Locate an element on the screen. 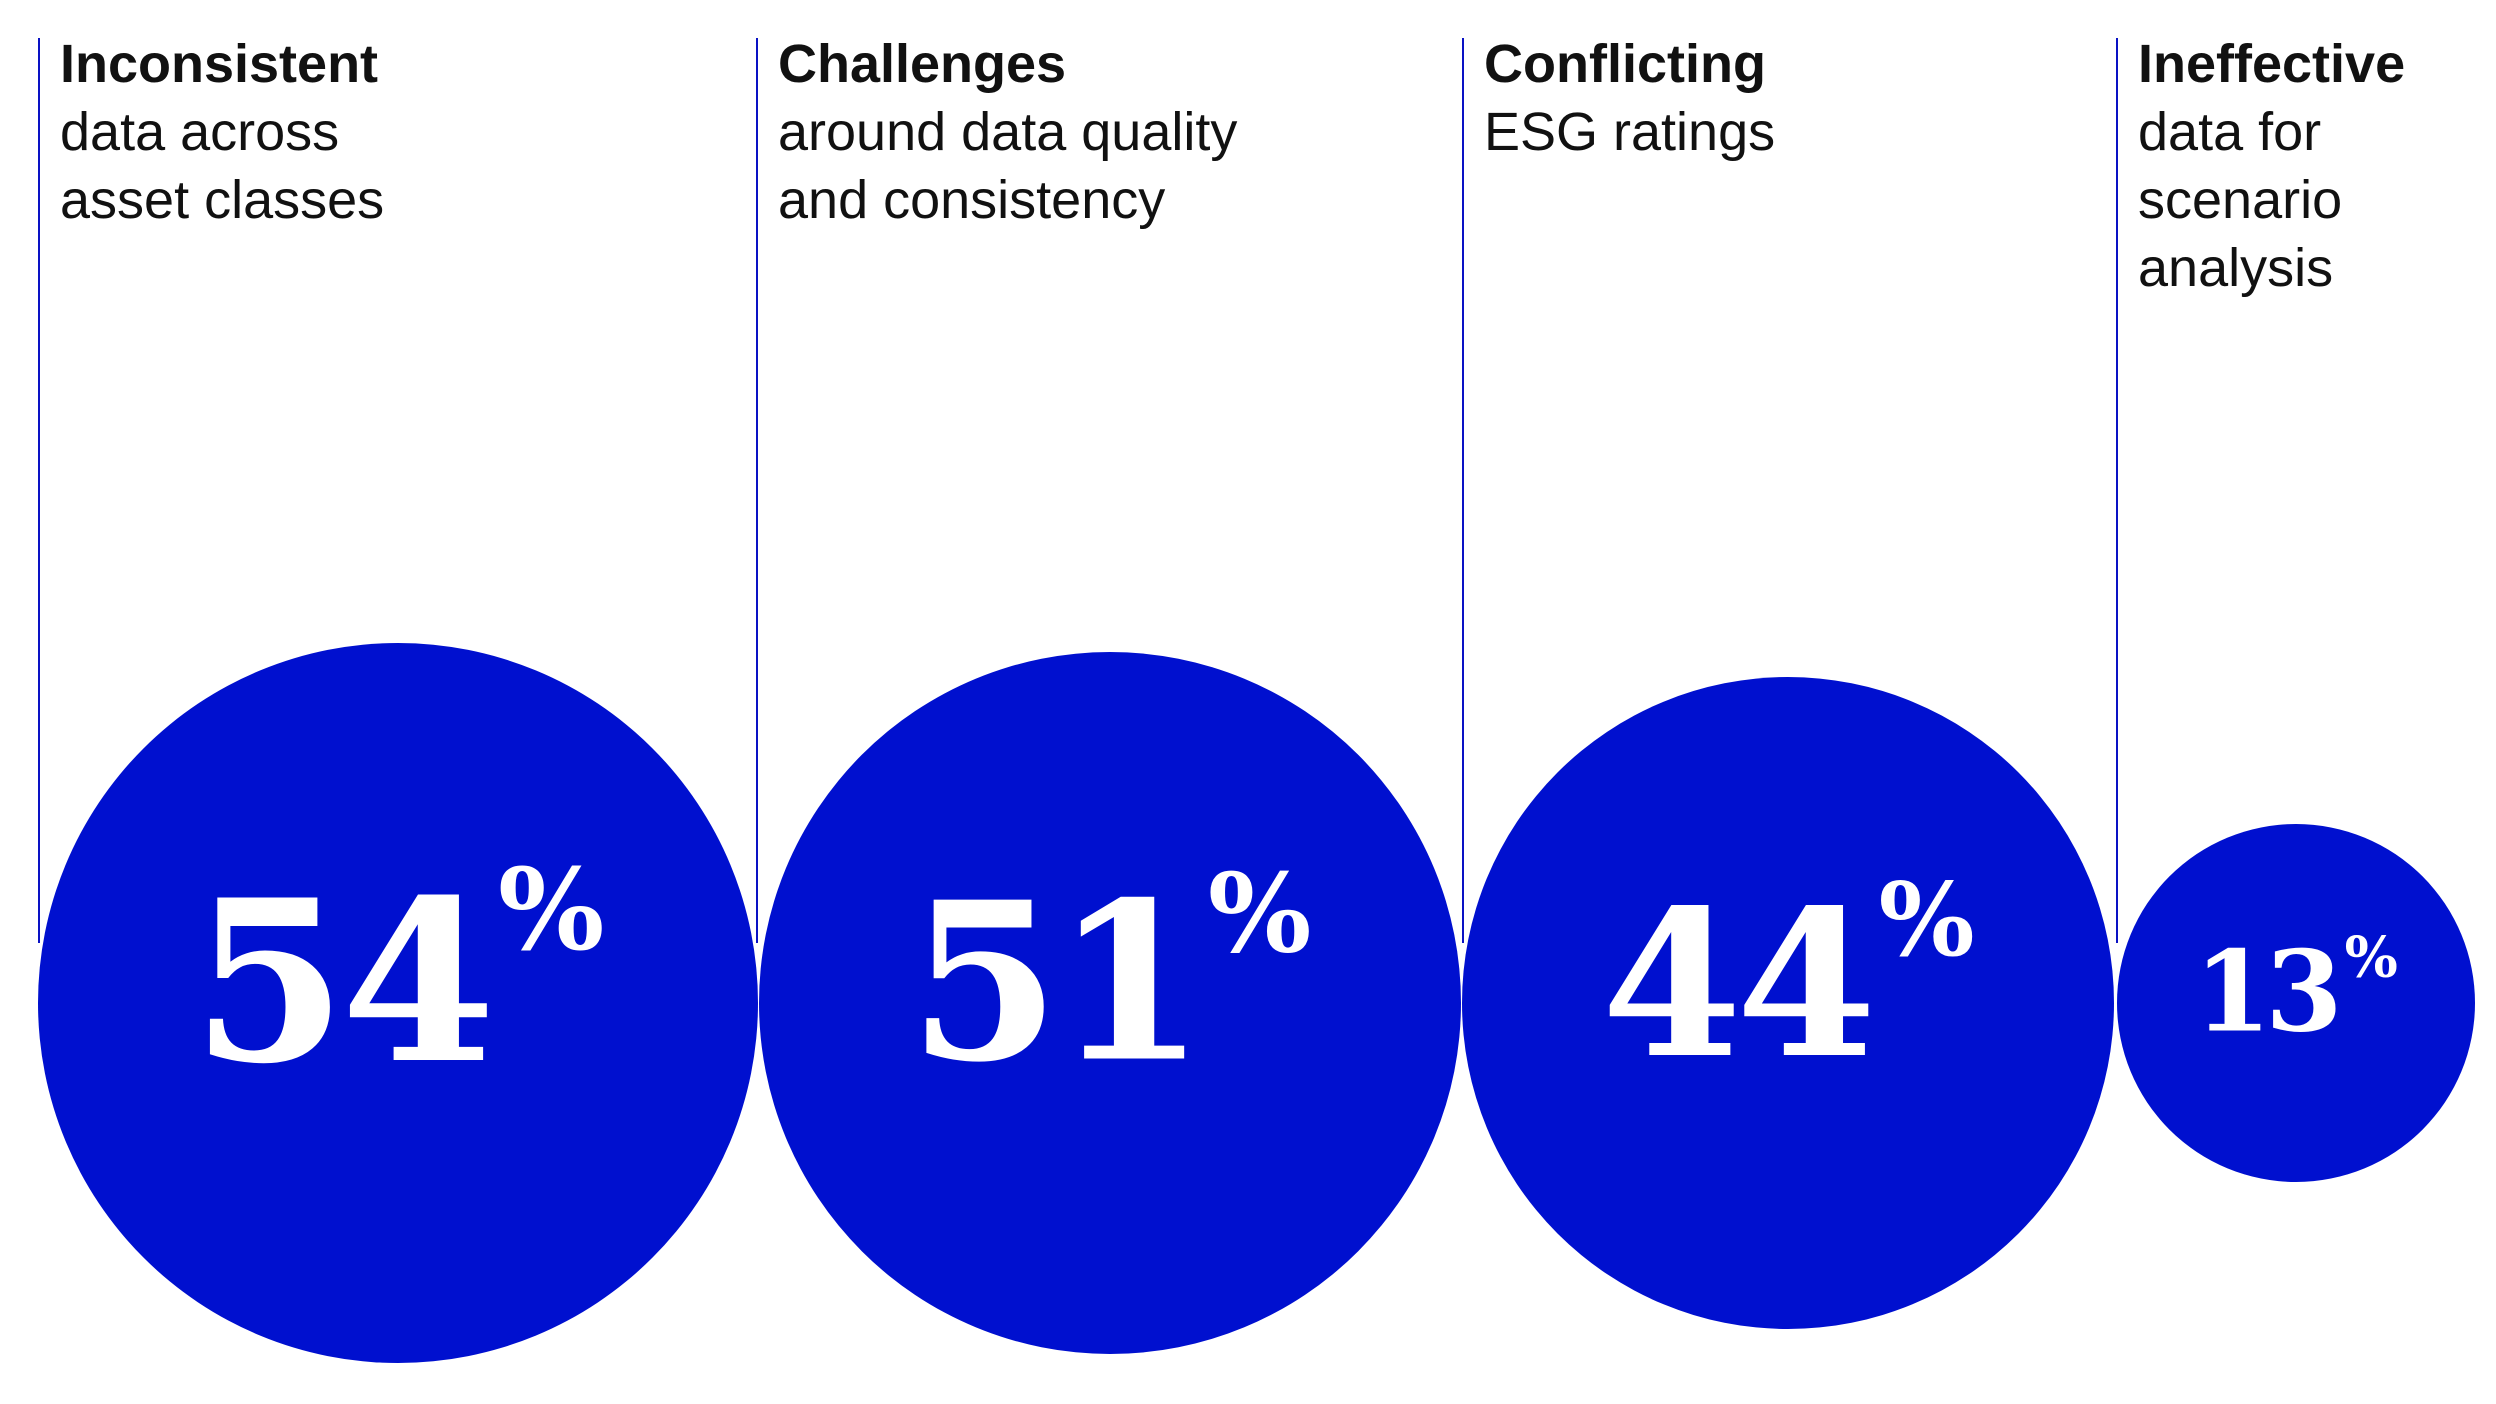 Image resolution: width=2496 pixels, height=1404 pixels. category-label-bold: Conflicting is located at coordinates (1625, 64).